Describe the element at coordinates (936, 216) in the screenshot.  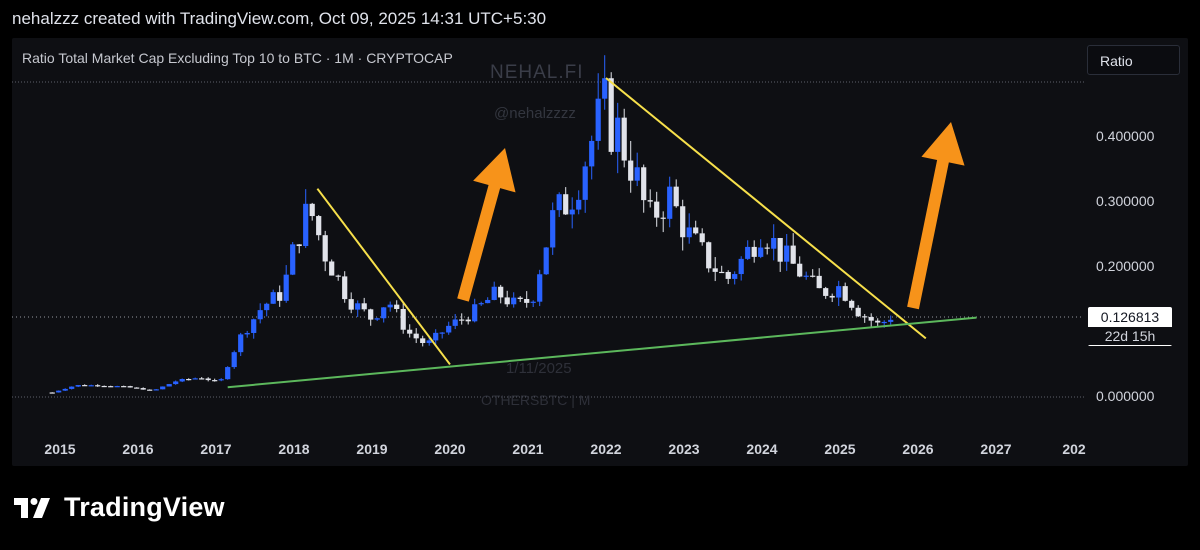
I see `bullish-arrow-right` at that location.